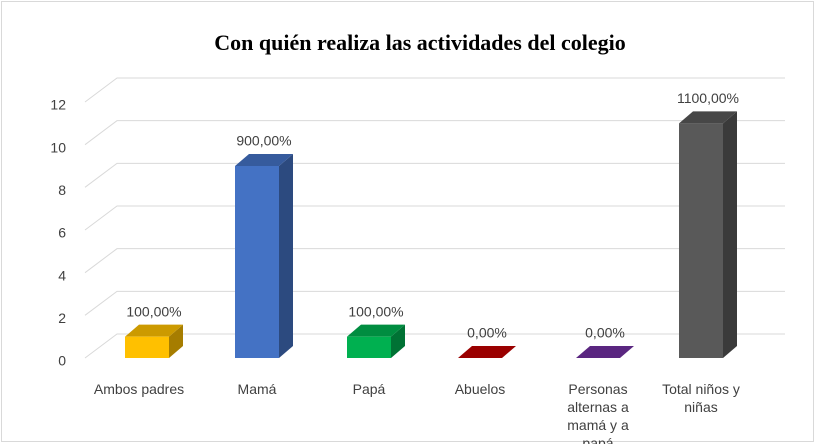  Describe the element at coordinates (701, 398) in the screenshot. I see `x-tick-label: Total niños y niñas` at that location.